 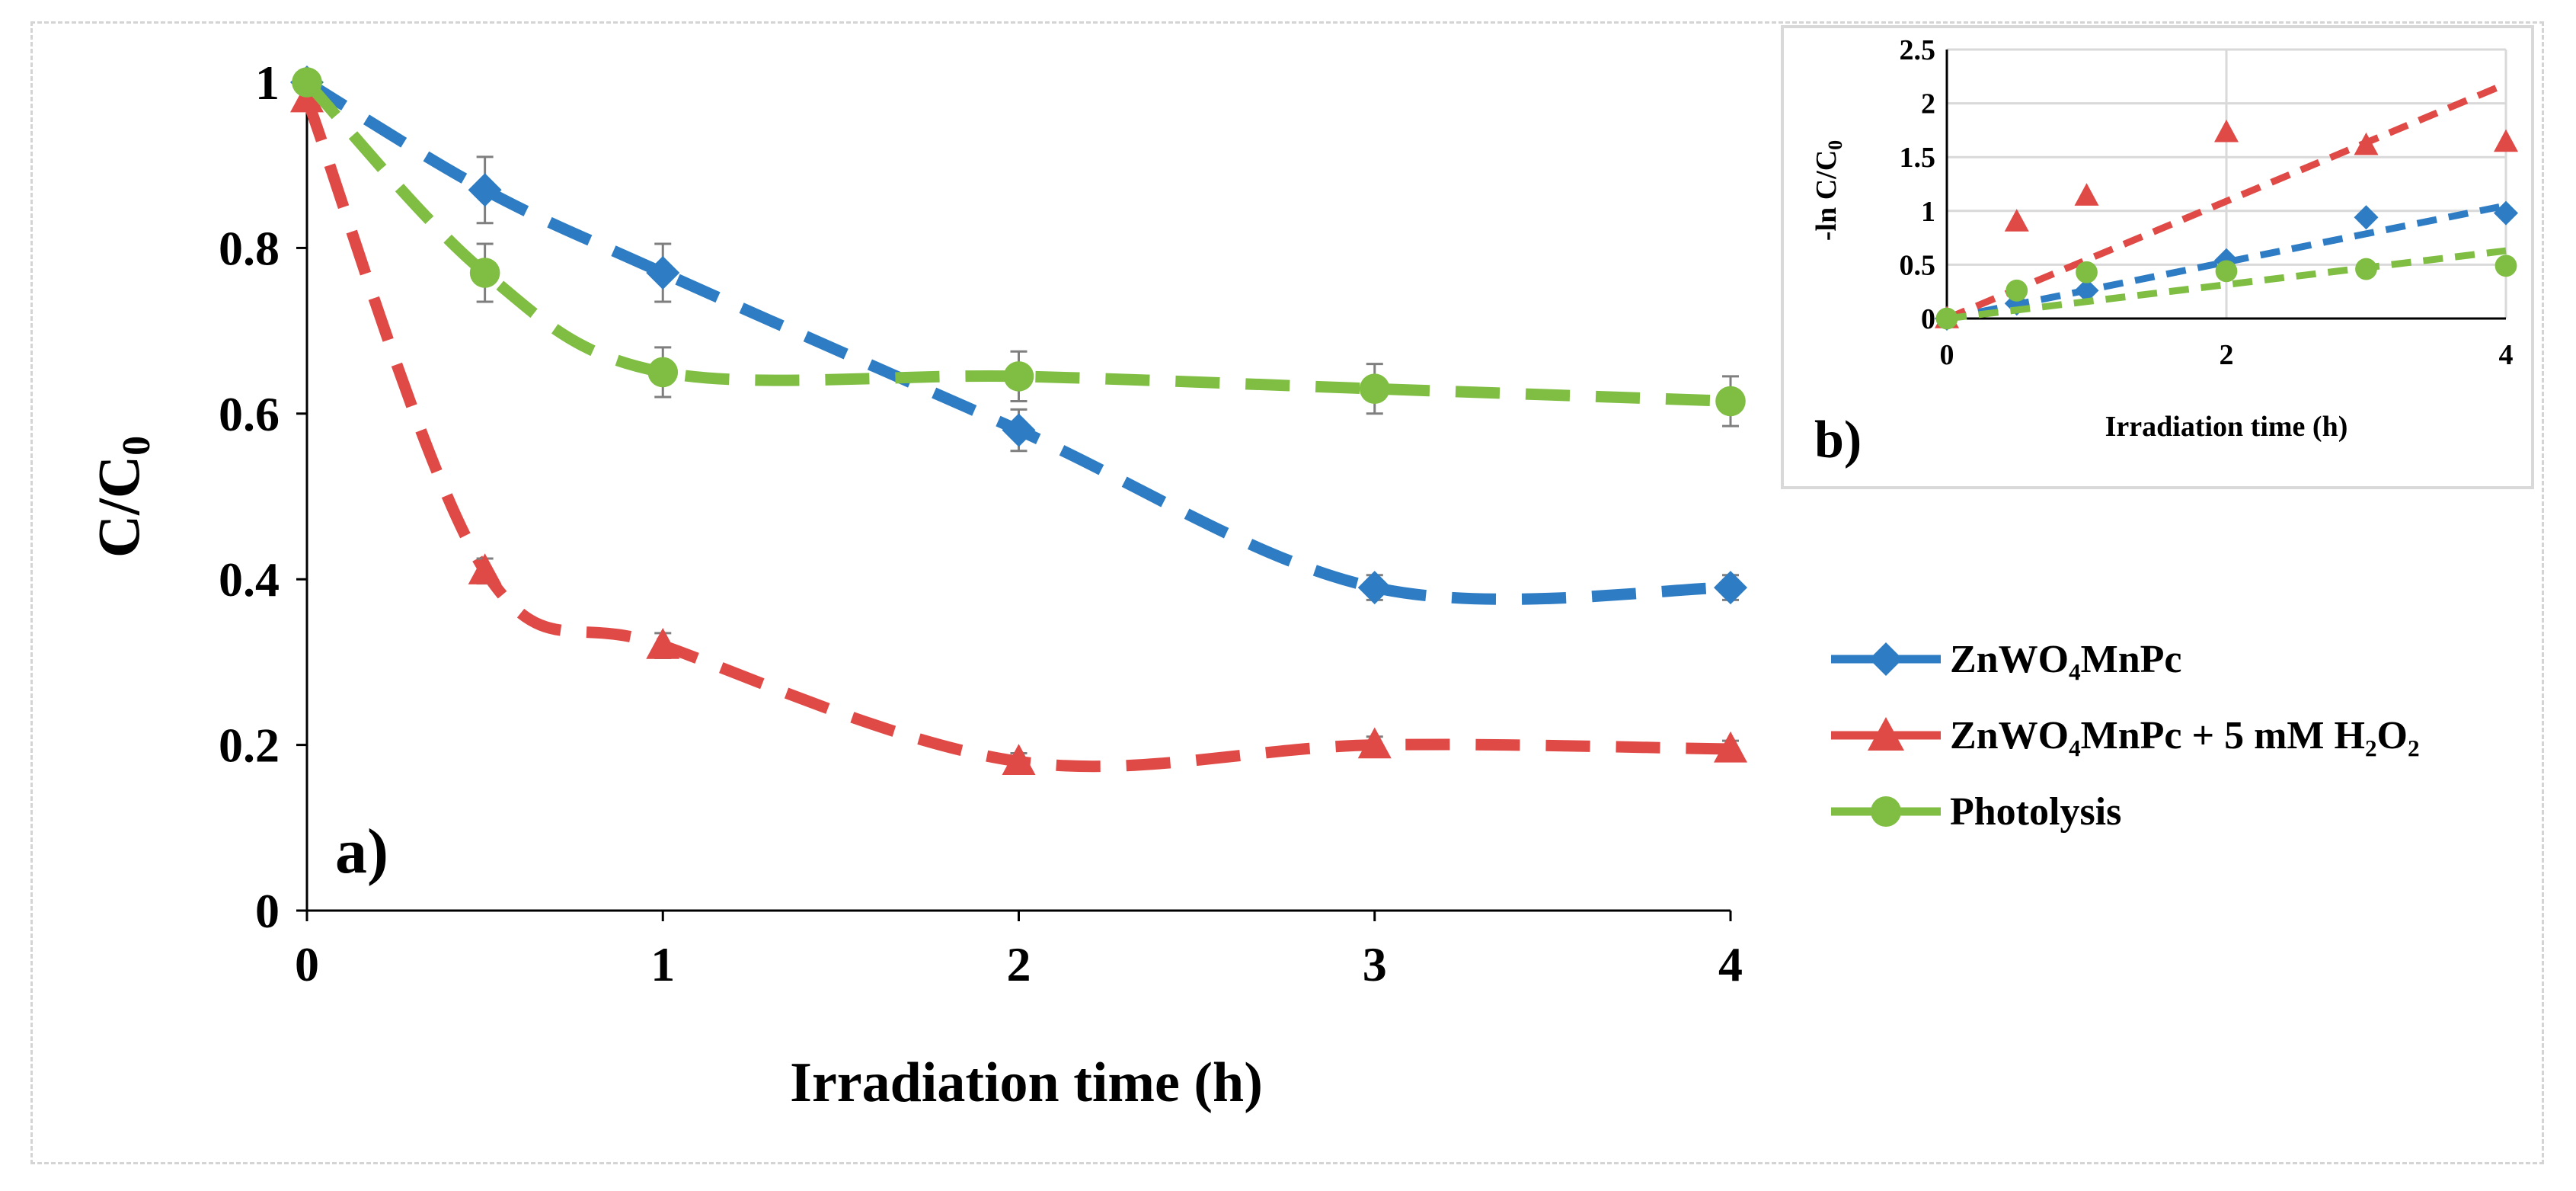 I want to click on y-tick-label: 0.8, so click(x=250, y=248).